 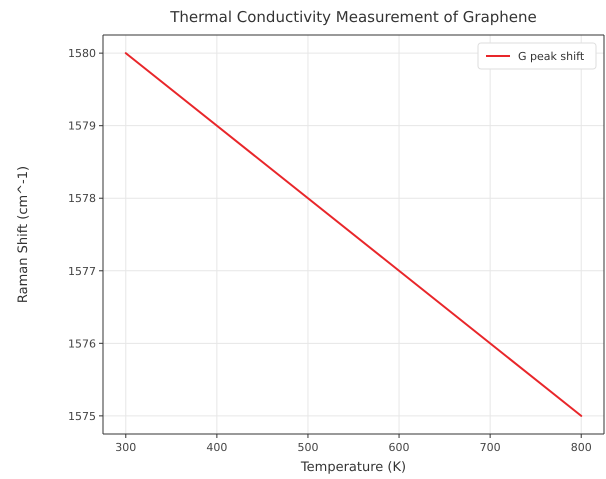 What do you see at coordinates (82, 416) in the screenshot?
I see `y-tick-label: 1575` at bounding box center [82, 416].